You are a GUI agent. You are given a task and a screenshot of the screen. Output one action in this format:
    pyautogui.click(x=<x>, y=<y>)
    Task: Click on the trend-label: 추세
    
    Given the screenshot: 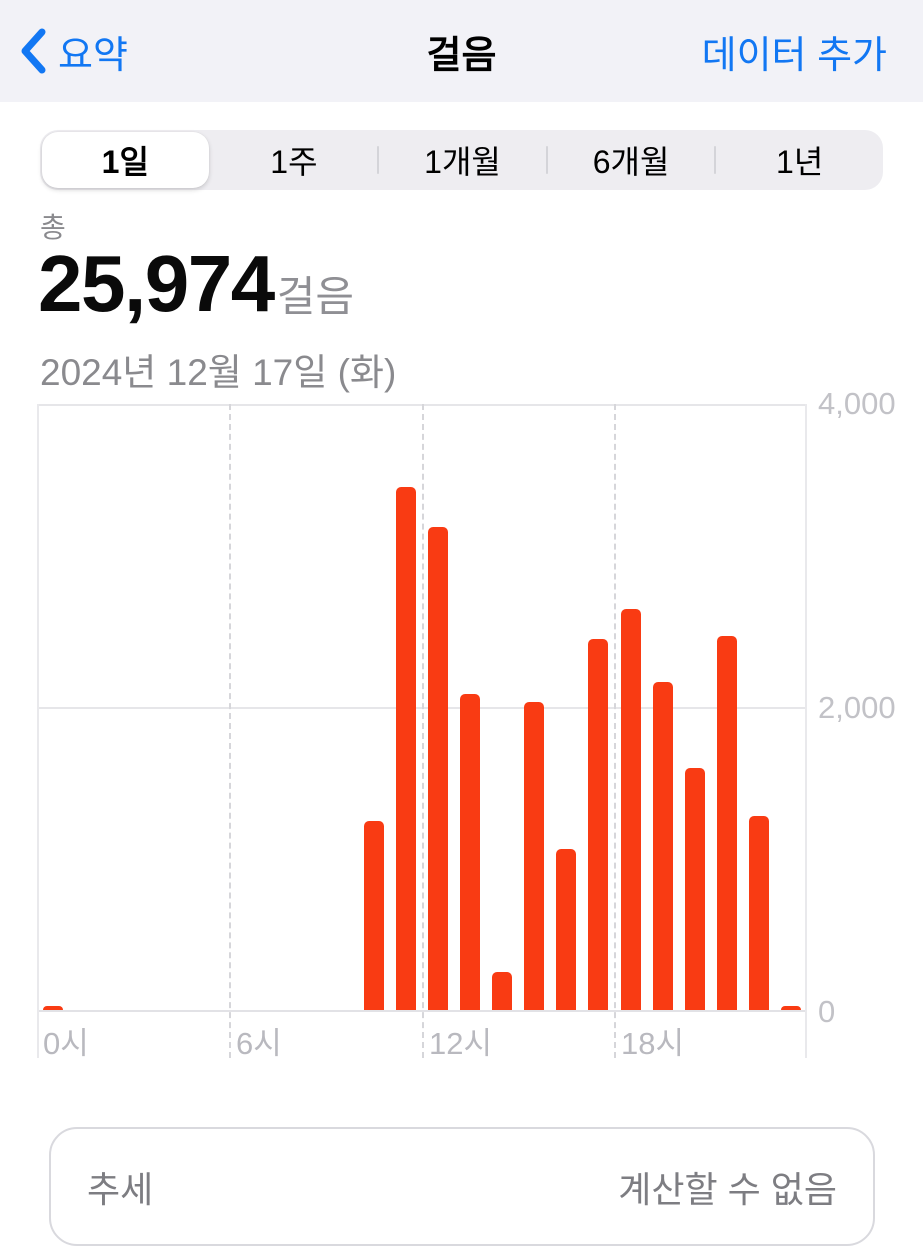 What is the action you would take?
    pyautogui.click(x=120, y=1189)
    